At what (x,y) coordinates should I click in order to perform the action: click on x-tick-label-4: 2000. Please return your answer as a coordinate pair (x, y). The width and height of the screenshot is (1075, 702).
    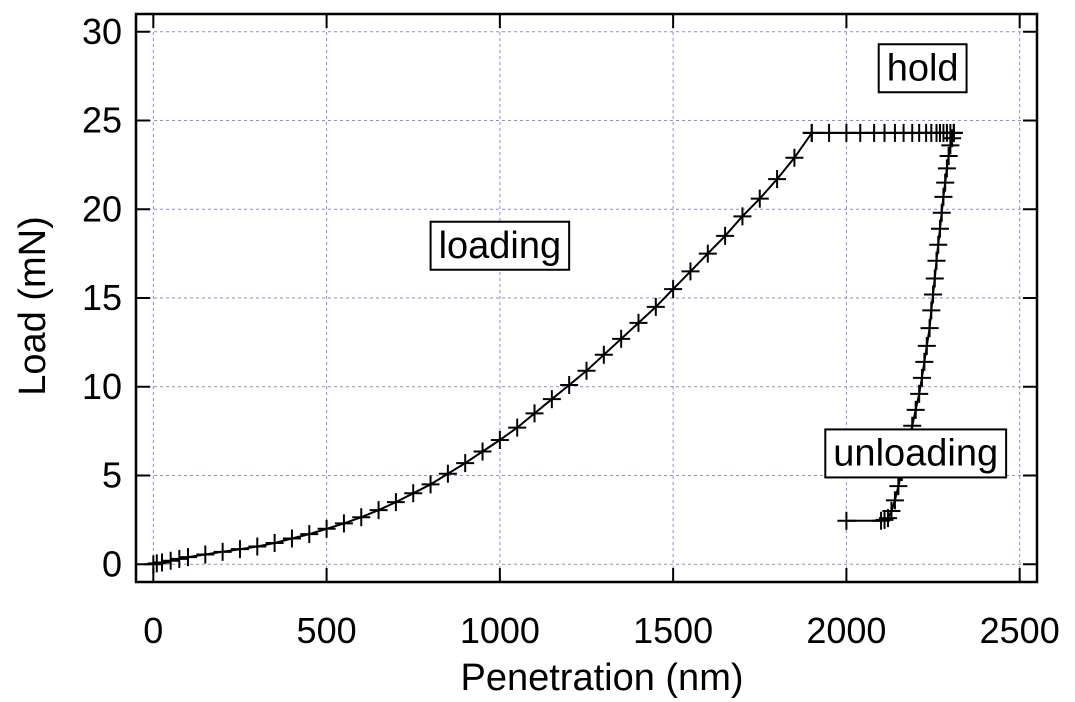
    Looking at the image, I should click on (846, 630).